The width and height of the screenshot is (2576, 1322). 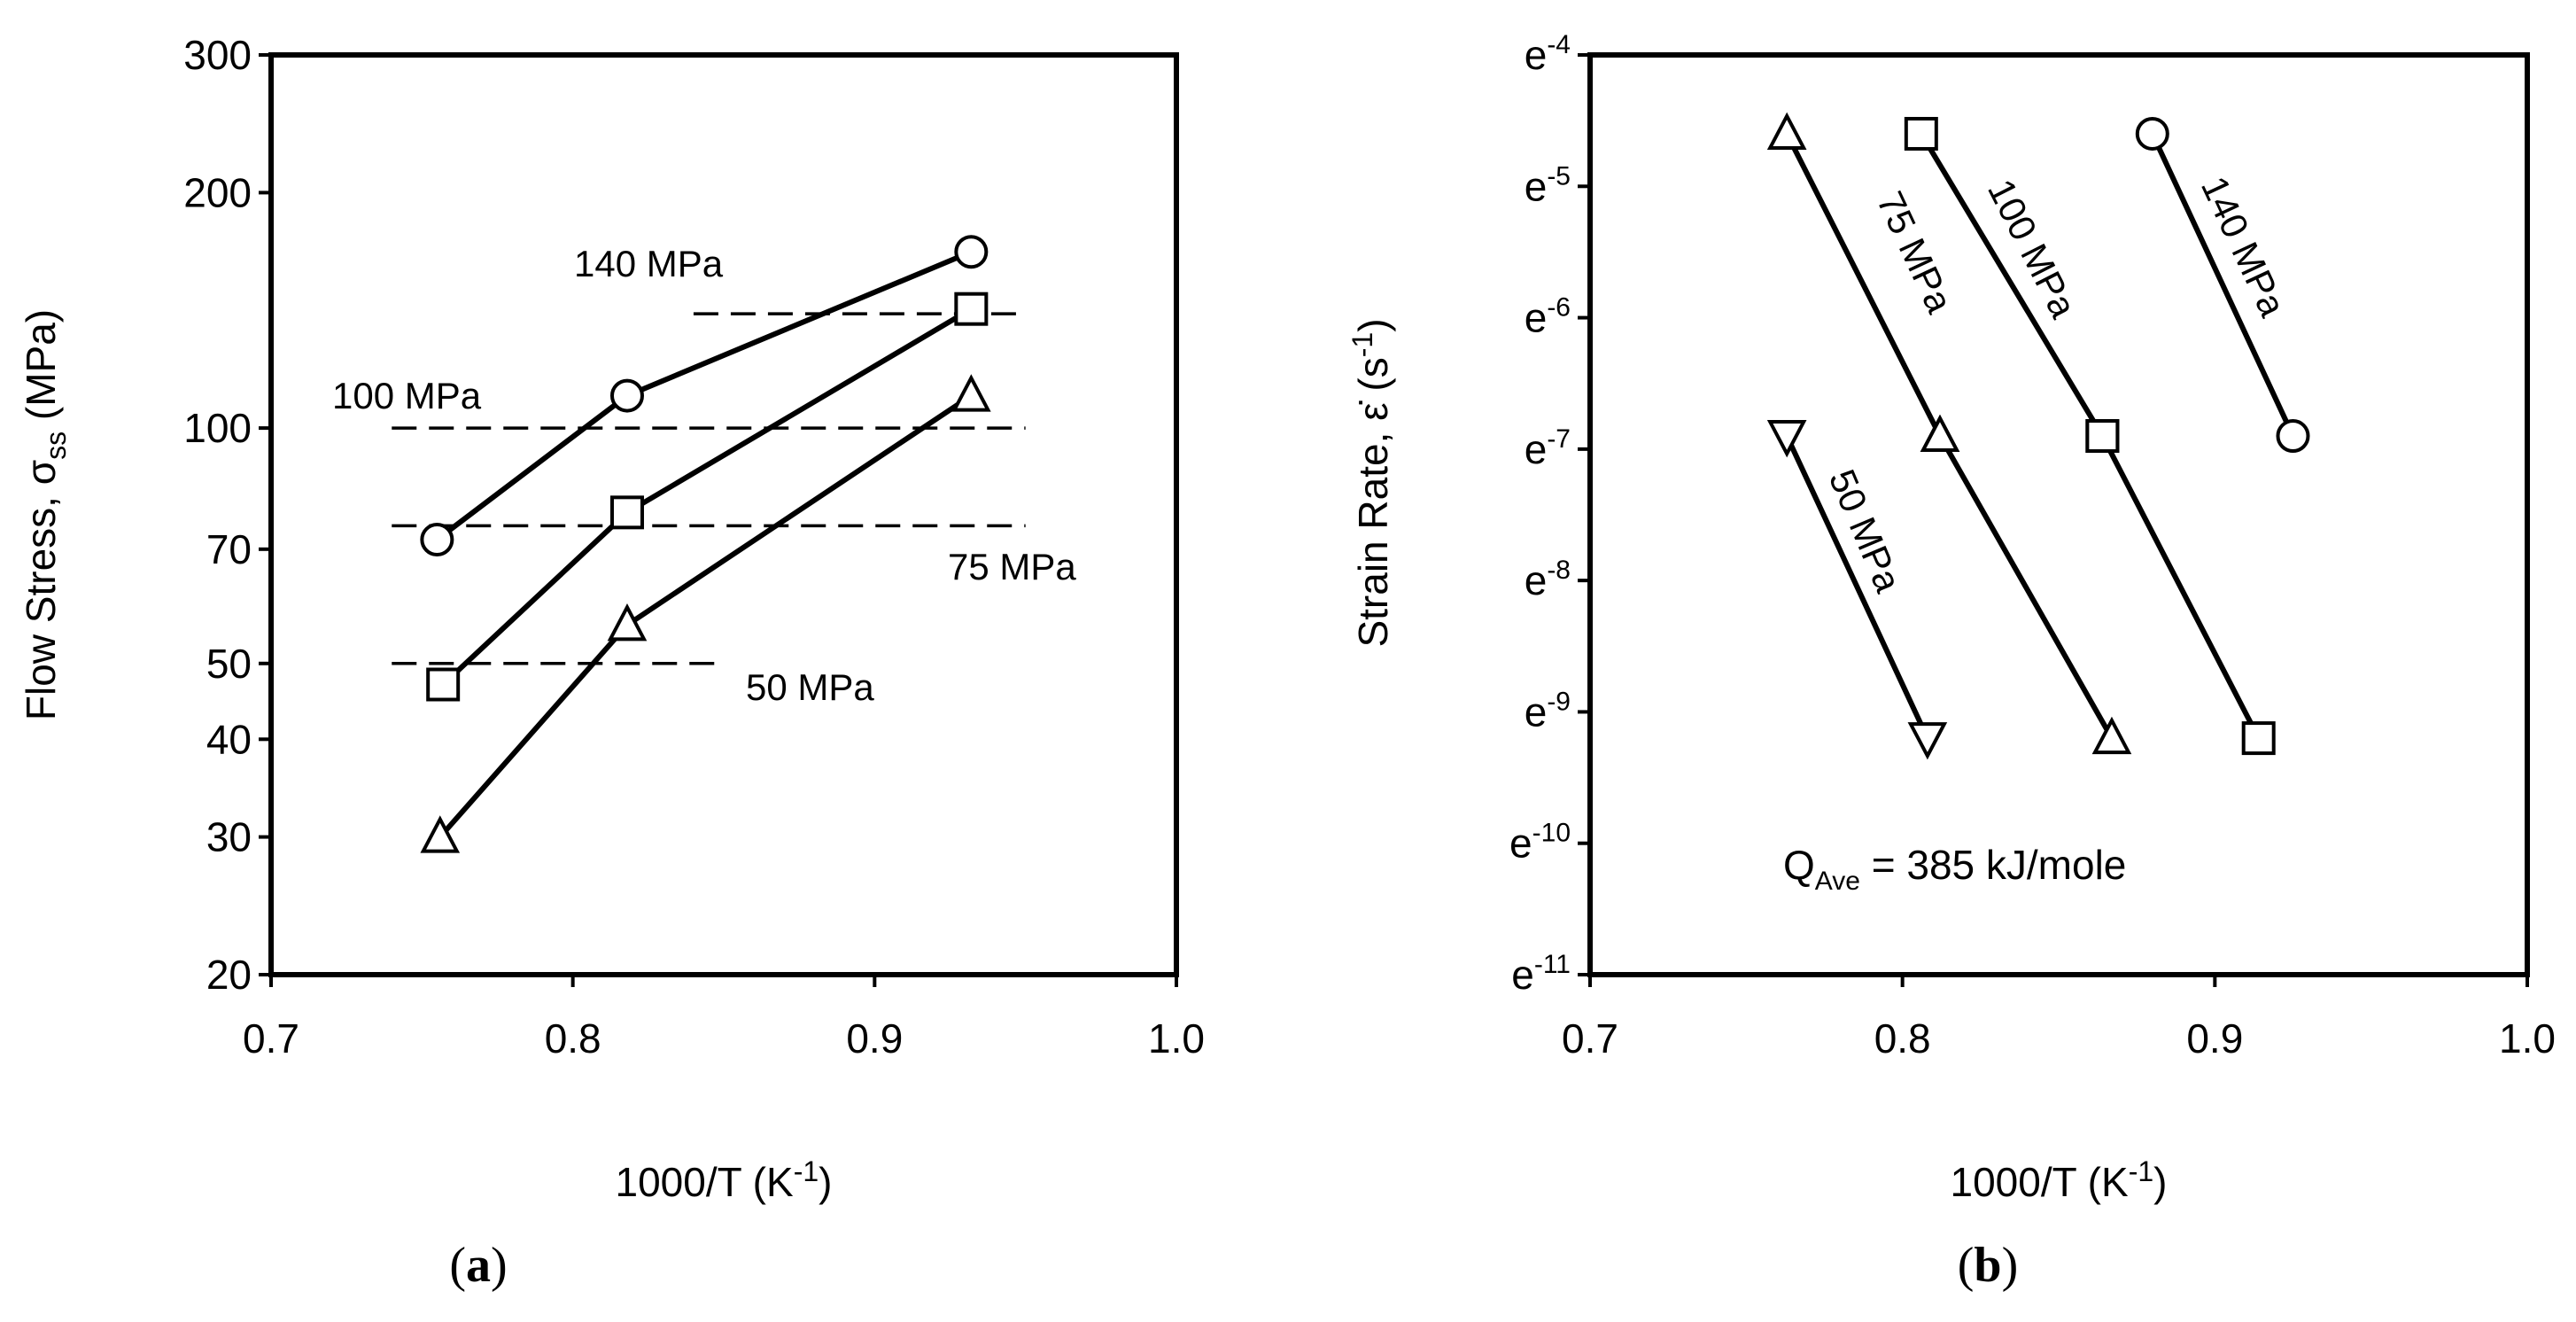 What do you see at coordinates (724, 1180) in the screenshot?
I see `panel-a-x-axis-label: 1000/T (K-1)` at bounding box center [724, 1180].